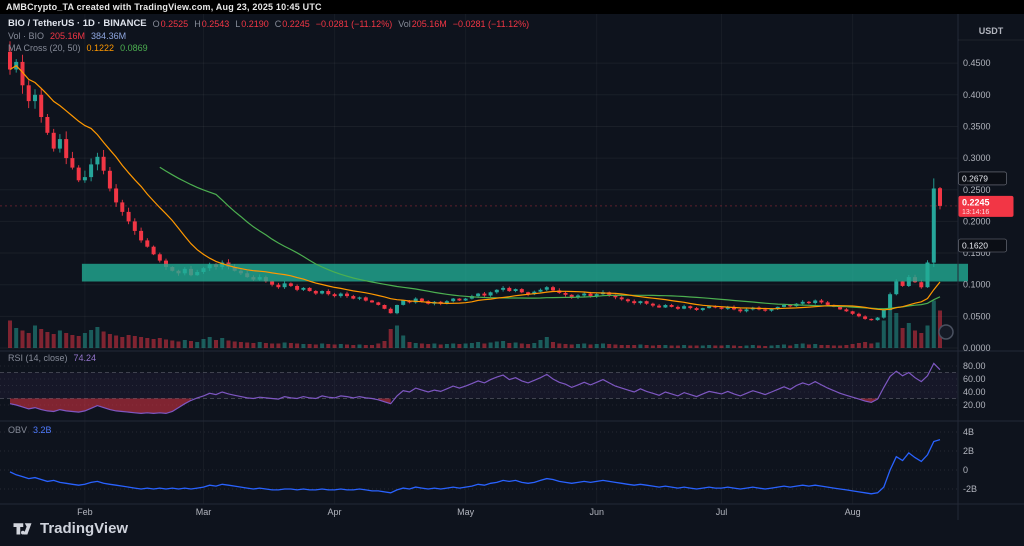 This screenshot has height=546, width=1024. What do you see at coordinates (84, 528) in the screenshot?
I see `tradingview-wordmark: TradingView` at bounding box center [84, 528].